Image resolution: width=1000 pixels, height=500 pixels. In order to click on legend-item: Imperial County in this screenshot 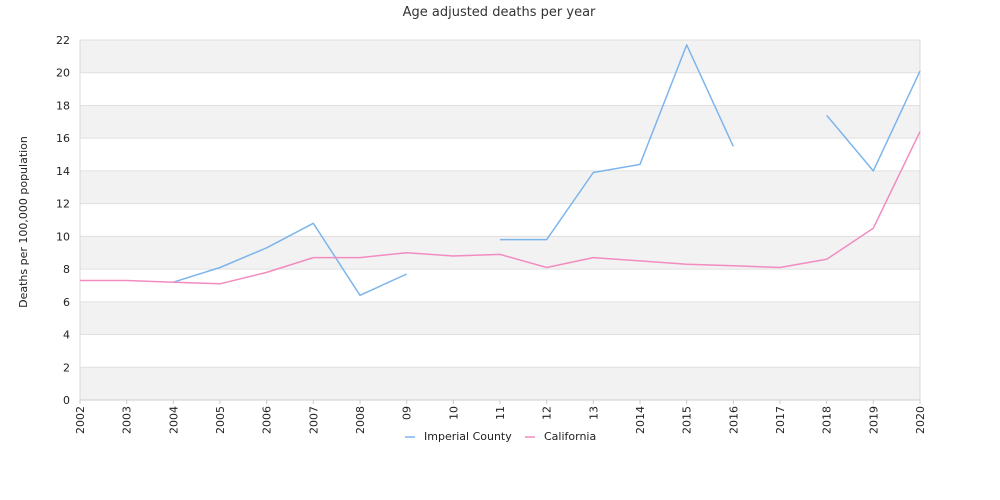, I will do `click(458, 436)`.